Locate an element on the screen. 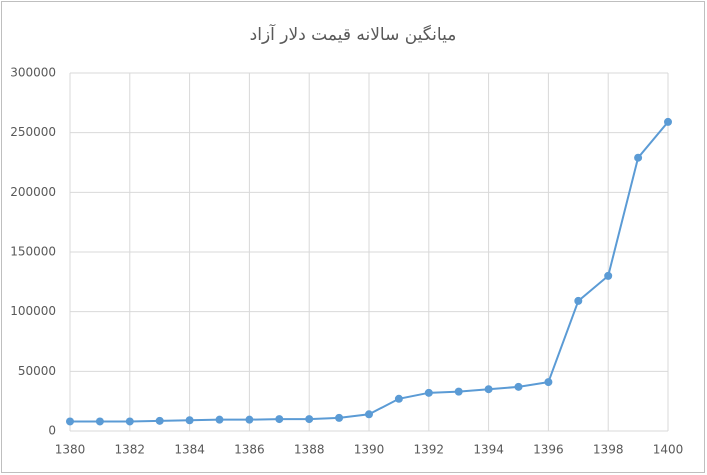 This screenshot has height=475, width=707. x-tick-label: 1386 is located at coordinates (249, 450).